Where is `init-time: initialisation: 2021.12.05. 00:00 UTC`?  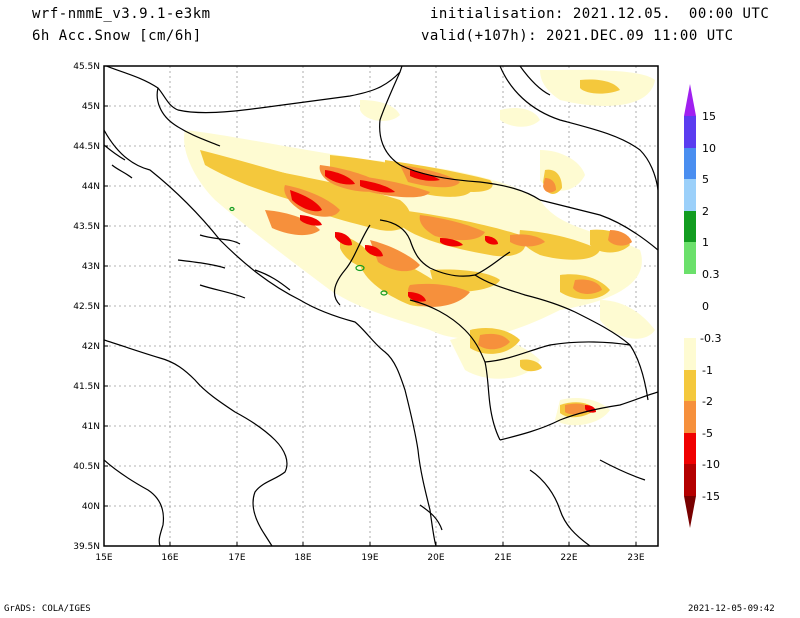 init-time: initialisation: 2021.12.05. 00:00 UTC is located at coordinates (600, 14).